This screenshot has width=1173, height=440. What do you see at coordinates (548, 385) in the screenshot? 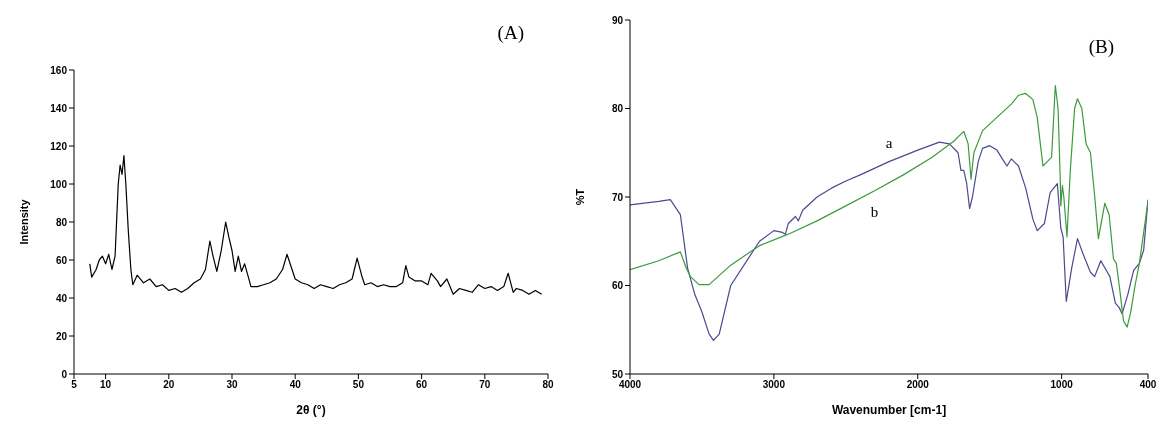
I see `x-tick-label: 80` at bounding box center [548, 385].